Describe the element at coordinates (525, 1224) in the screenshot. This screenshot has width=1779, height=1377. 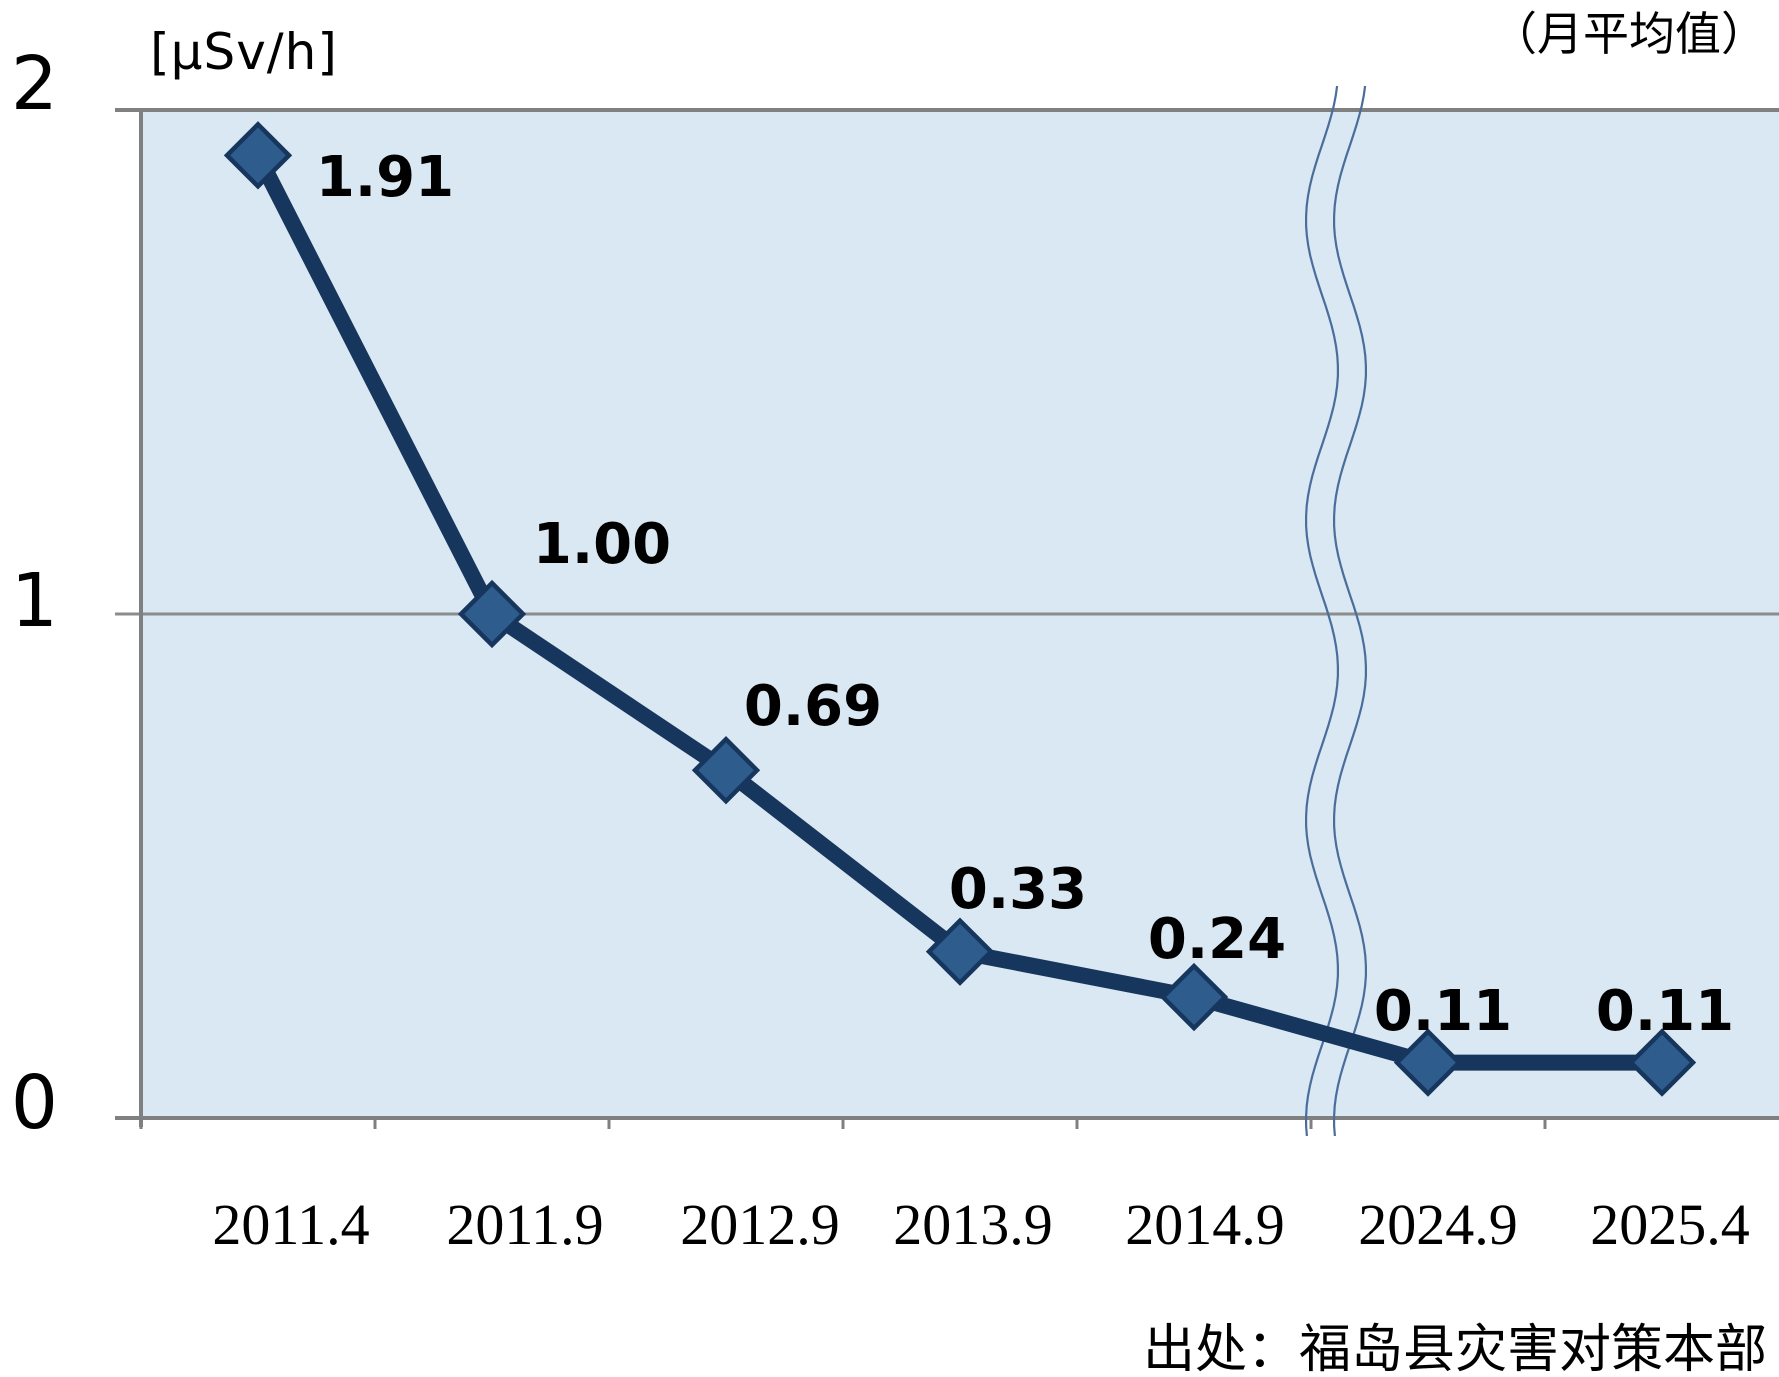
I see `x-tick-2011-9: 2011.9` at that location.